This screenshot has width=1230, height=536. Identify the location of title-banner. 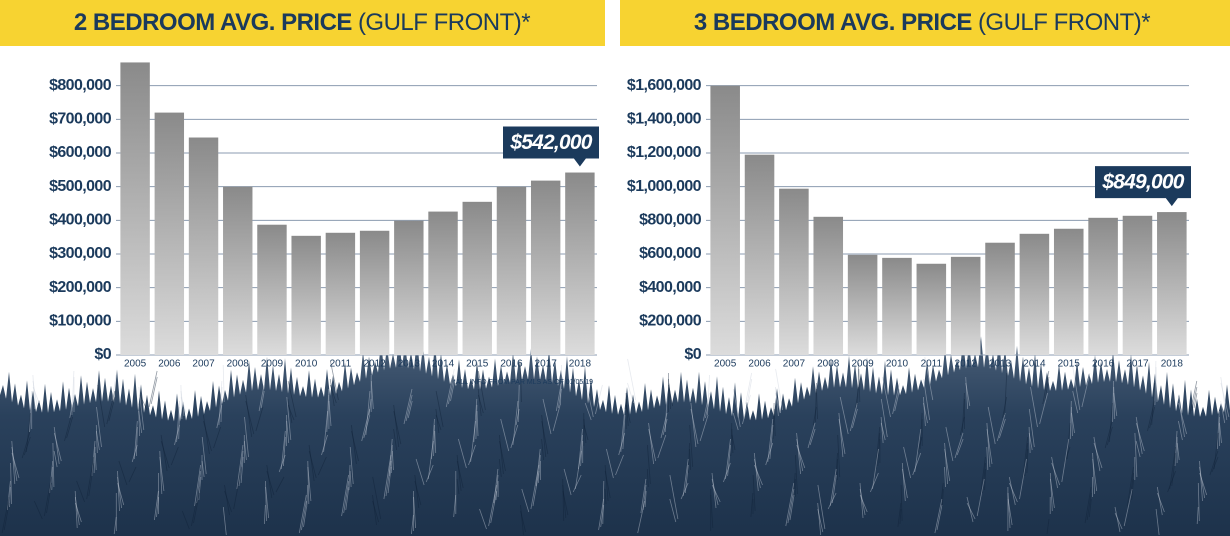
(302, 23).